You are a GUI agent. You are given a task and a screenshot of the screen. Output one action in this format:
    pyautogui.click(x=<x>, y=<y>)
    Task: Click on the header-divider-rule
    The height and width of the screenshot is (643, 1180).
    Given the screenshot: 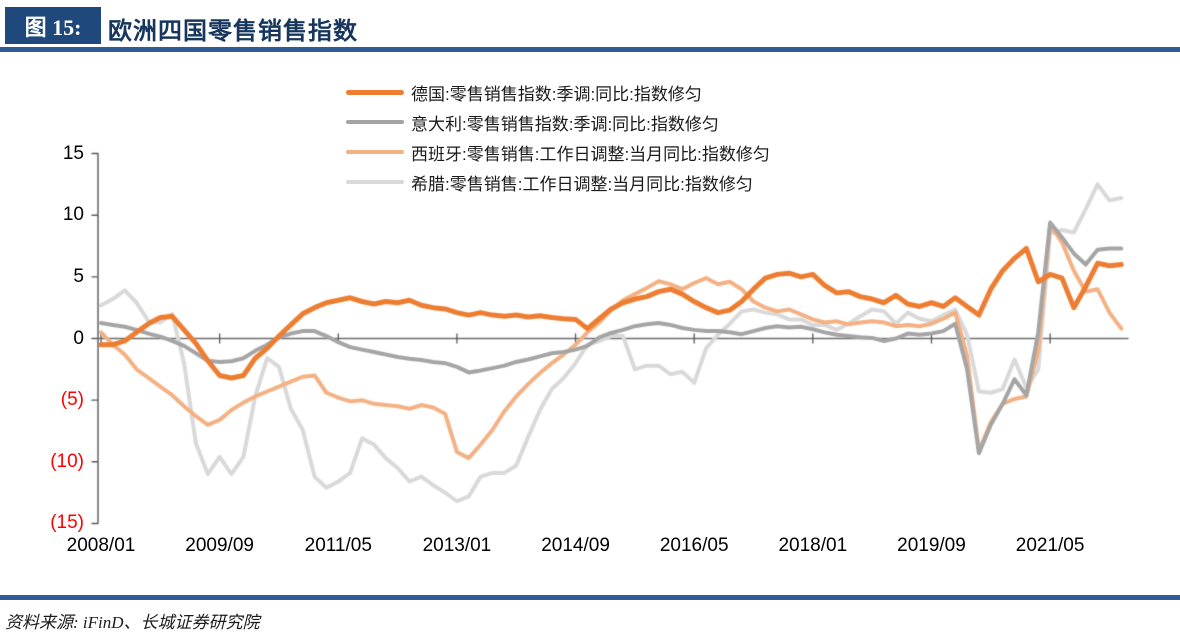 What is the action you would take?
    pyautogui.click(x=590, y=49)
    